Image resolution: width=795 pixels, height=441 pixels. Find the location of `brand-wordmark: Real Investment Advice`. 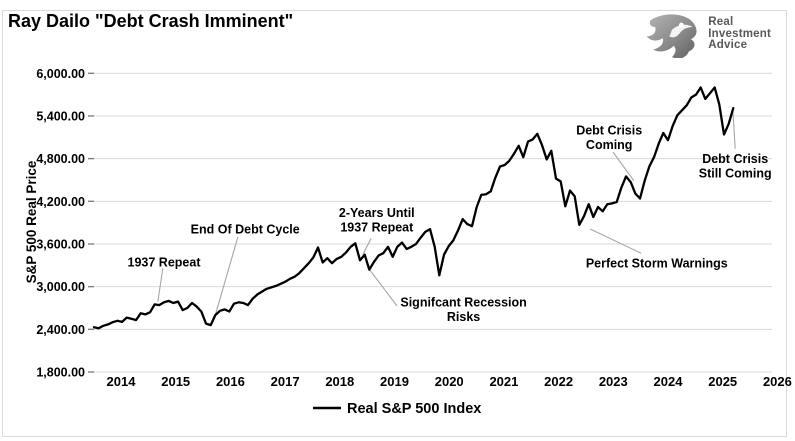

brand-wordmark: Real Investment Advice is located at coordinates (739, 34).